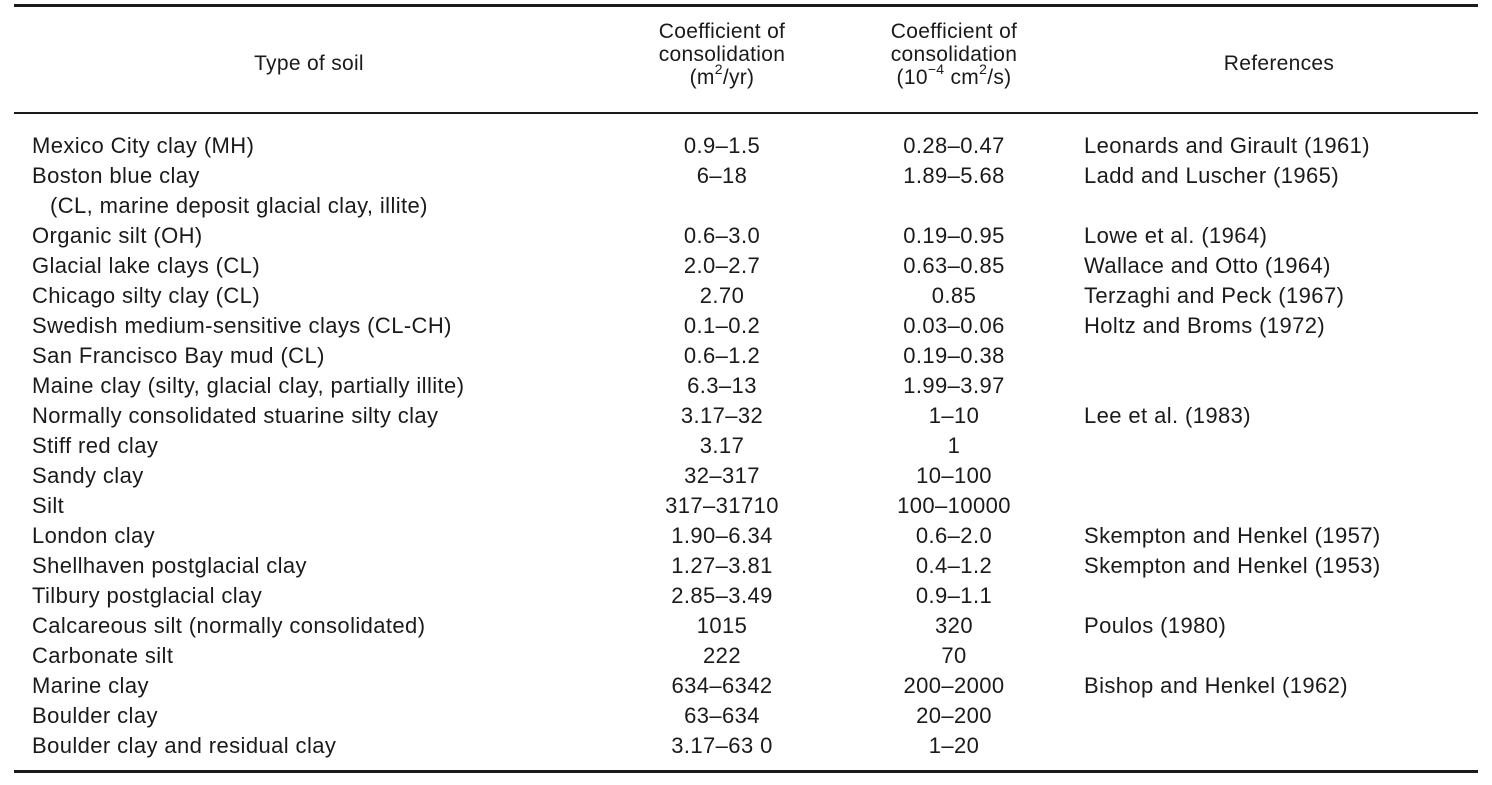 Image resolution: width=1492 pixels, height=785 pixels. I want to click on cell-soil-type: Swedish medium-sensitive clays (CL-CH), so click(332, 326).